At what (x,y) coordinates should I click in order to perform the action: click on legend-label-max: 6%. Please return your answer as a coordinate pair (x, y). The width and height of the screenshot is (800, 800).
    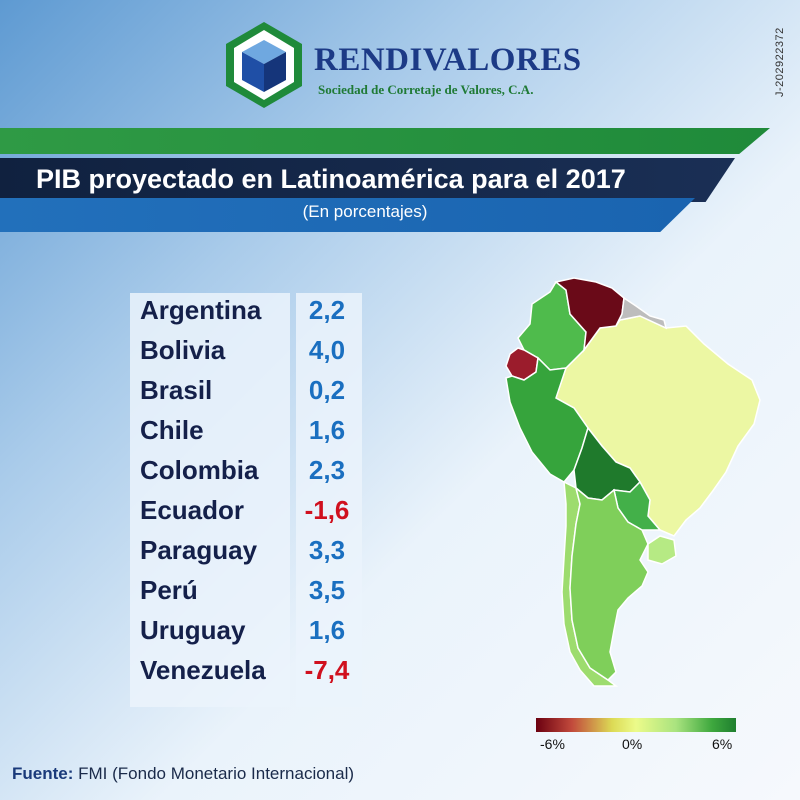
    Looking at the image, I should click on (722, 744).